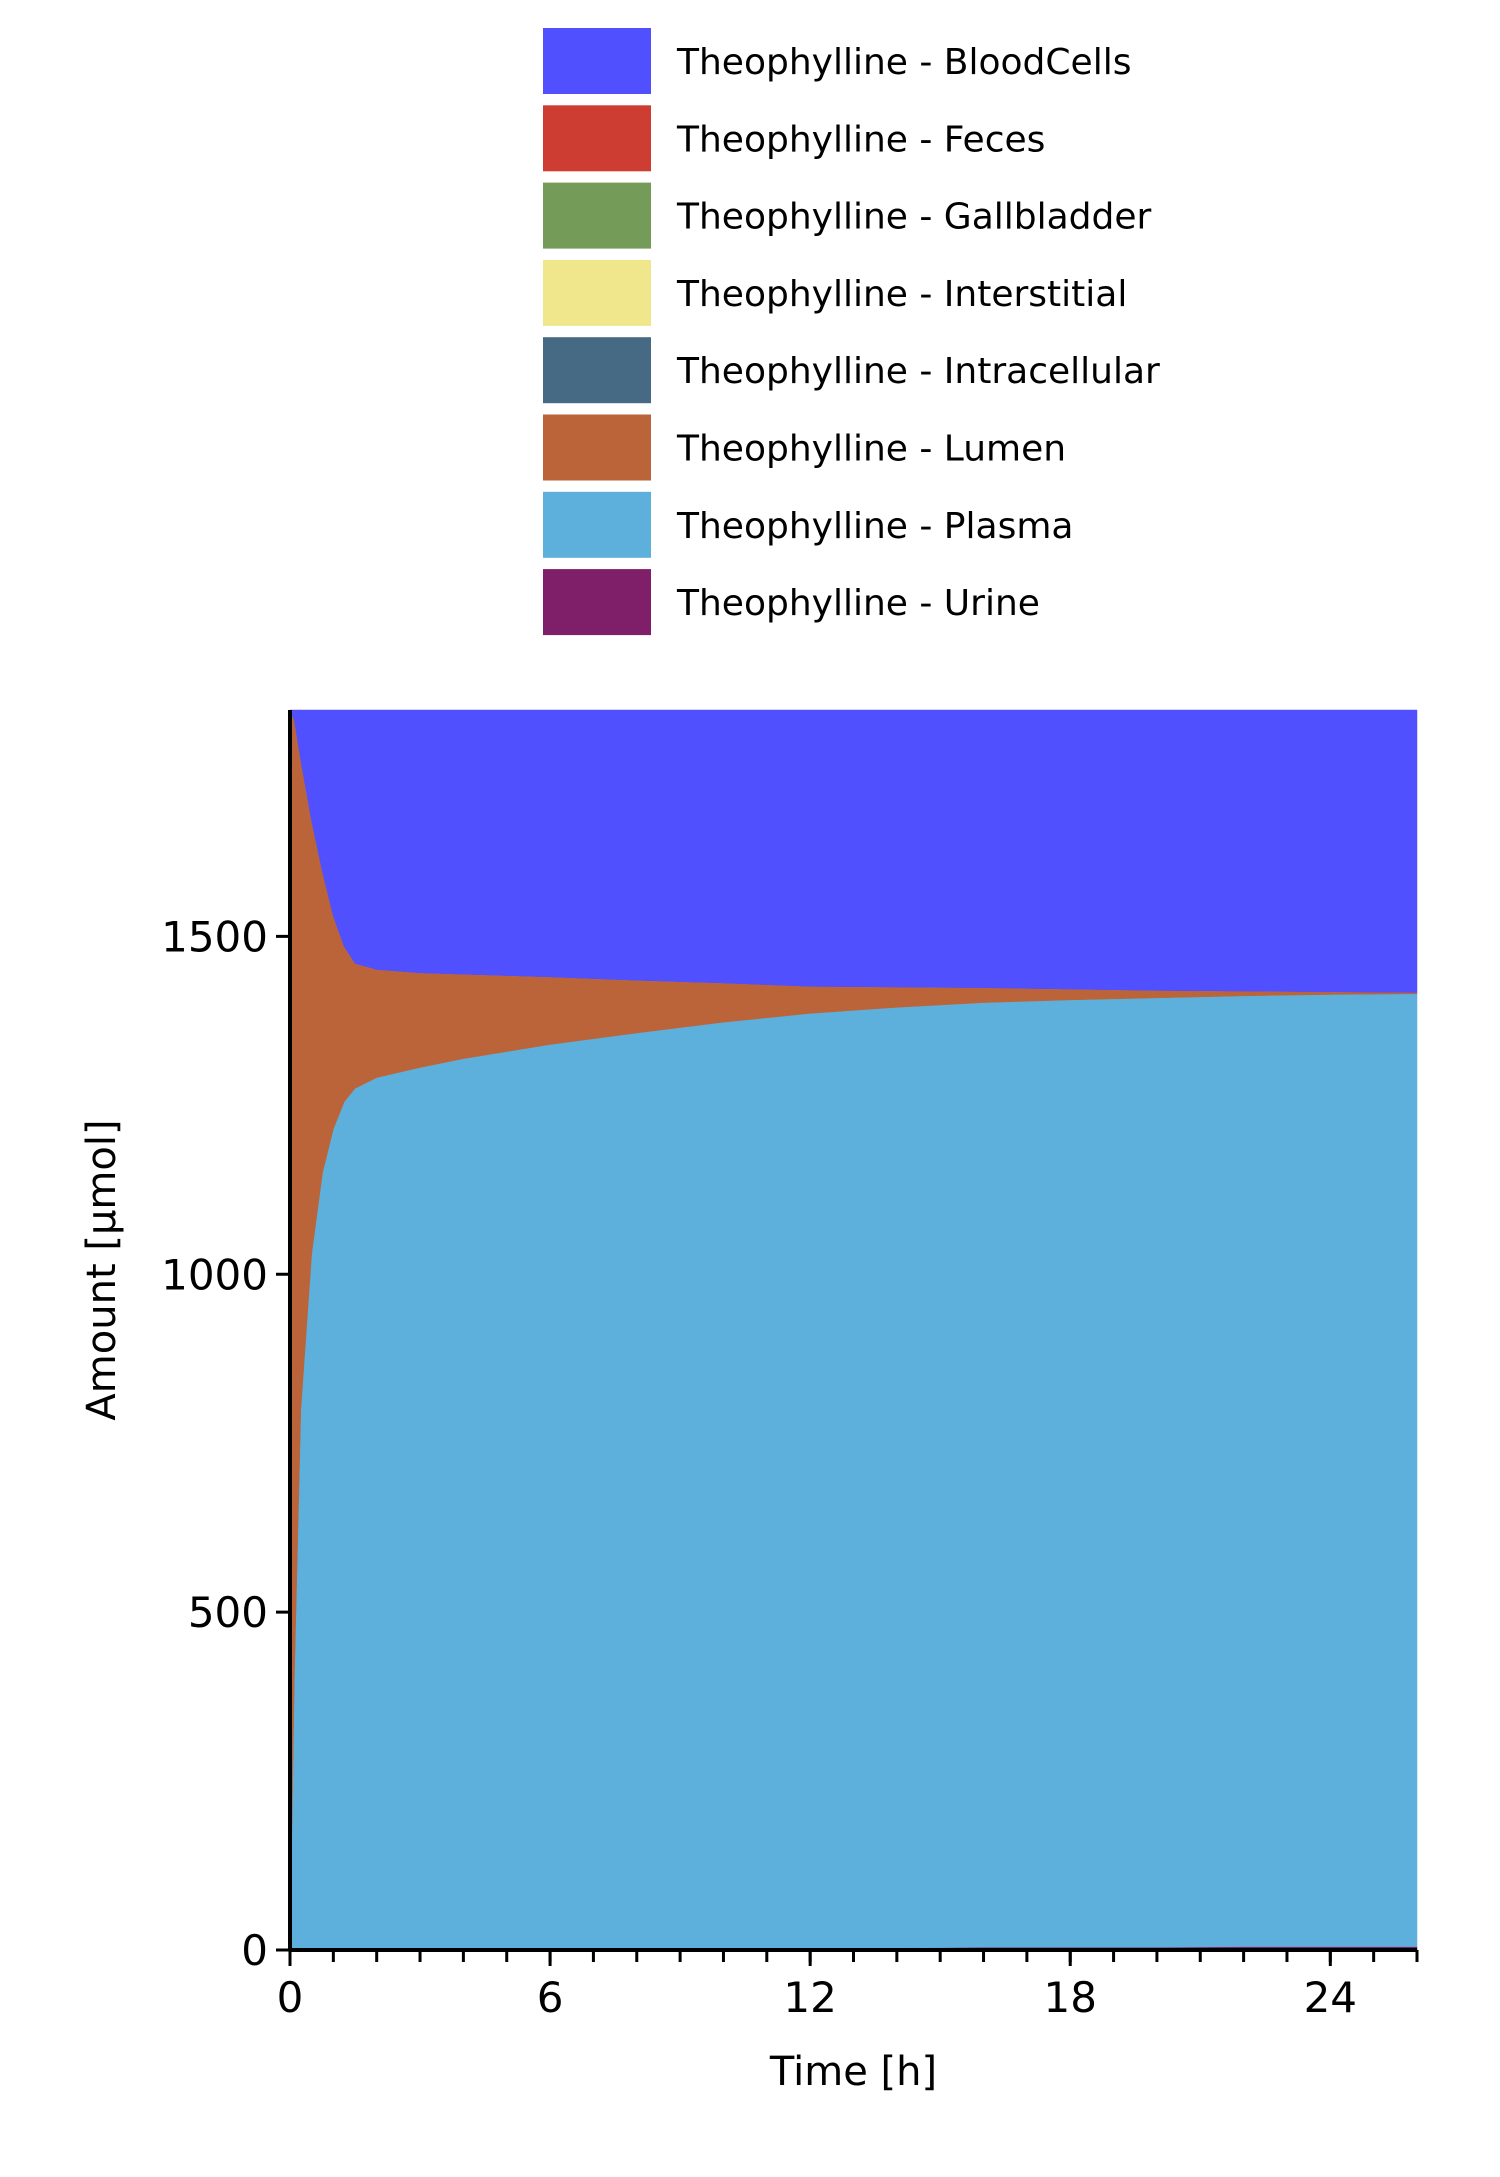  Describe the element at coordinates (903, 62) in the screenshot. I see `legend-label: Theophylline - BloodCells` at that location.